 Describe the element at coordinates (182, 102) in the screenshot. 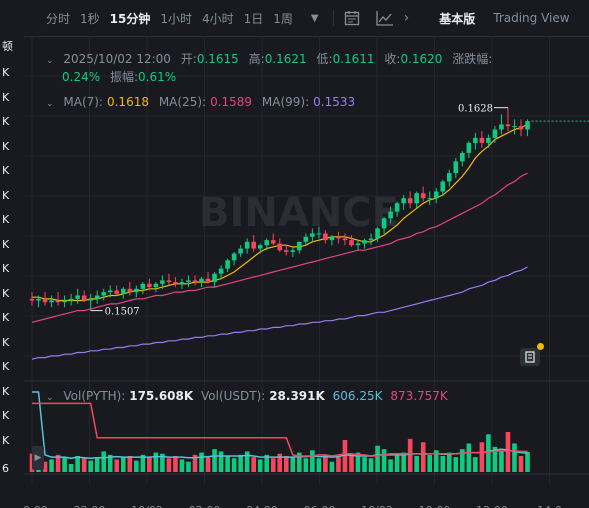

I see `ma25-label: MA(25):` at that location.